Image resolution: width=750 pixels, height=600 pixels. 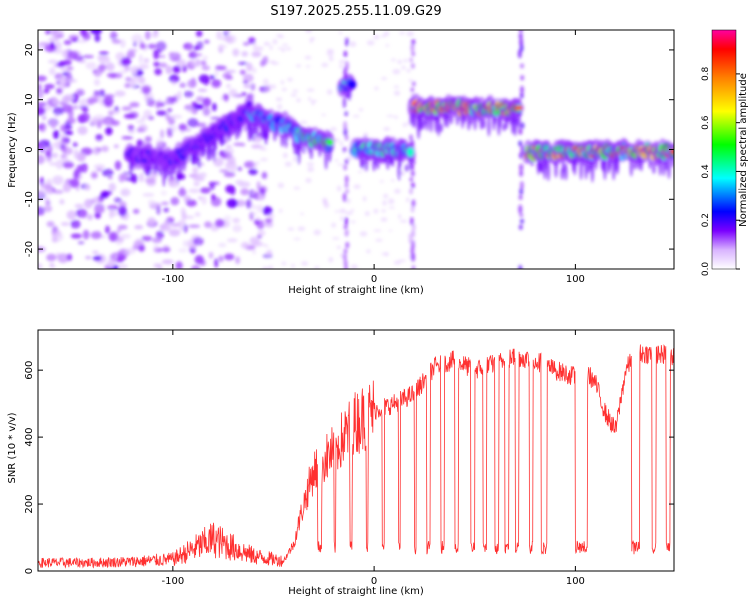 What do you see at coordinates (724, 149) in the screenshot?
I see `colorbar-gradient` at bounding box center [724, 149].